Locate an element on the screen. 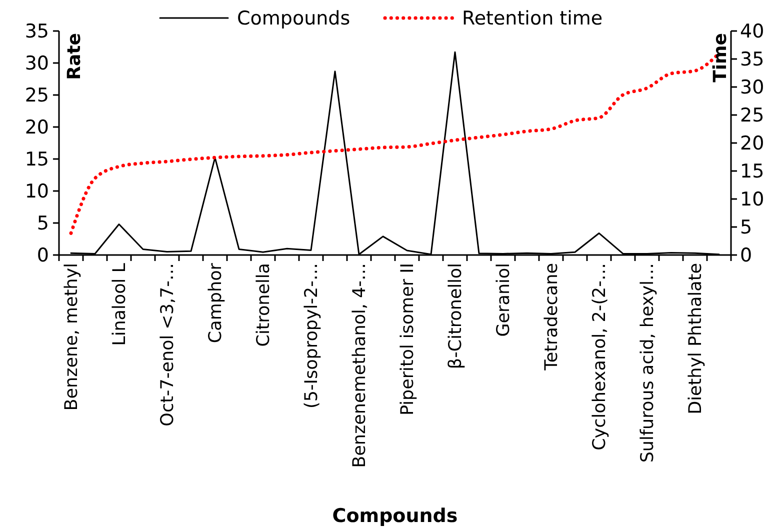 This screenshot has height=530, width=780. x-tick-label: Diethyl Phthalate is located at coordinates (696, 338).